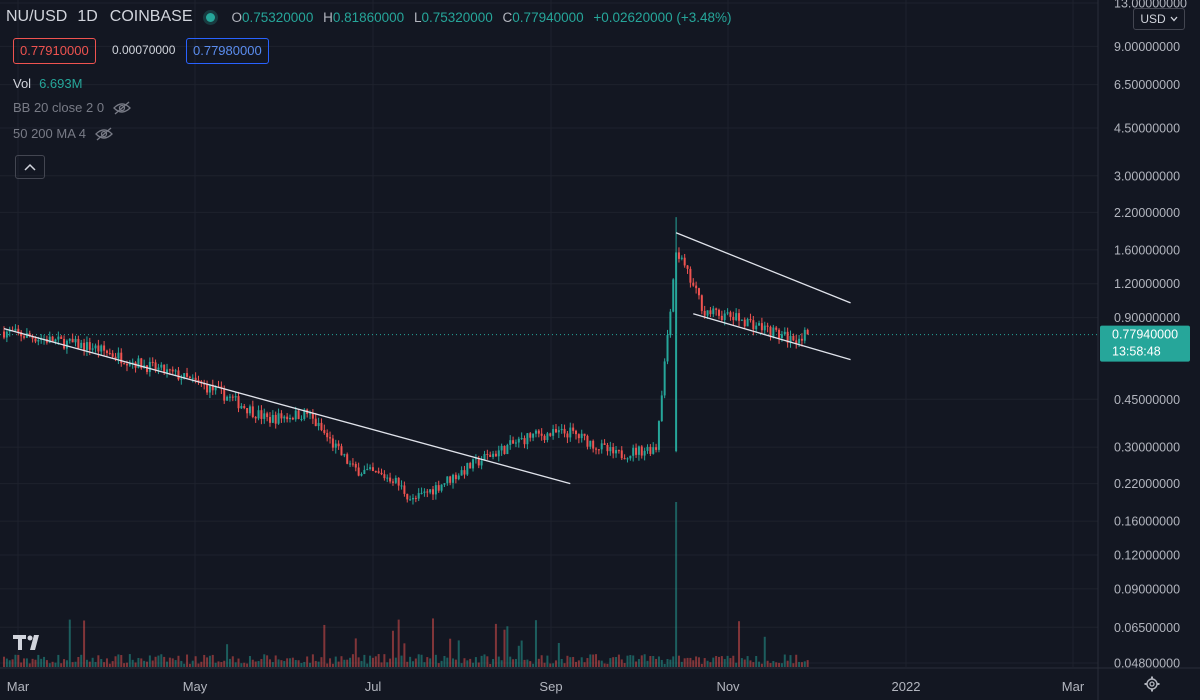  What do you see at coordinates (47, 83) in the screenshot?
I see `volume-indicator: Vol 6.693M` at bounding box center [47, 83].